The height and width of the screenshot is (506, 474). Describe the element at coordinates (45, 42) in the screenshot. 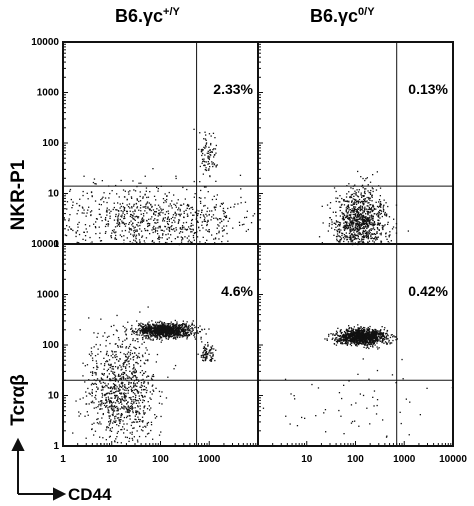

I see `y-tick-label: 10000` at that location.